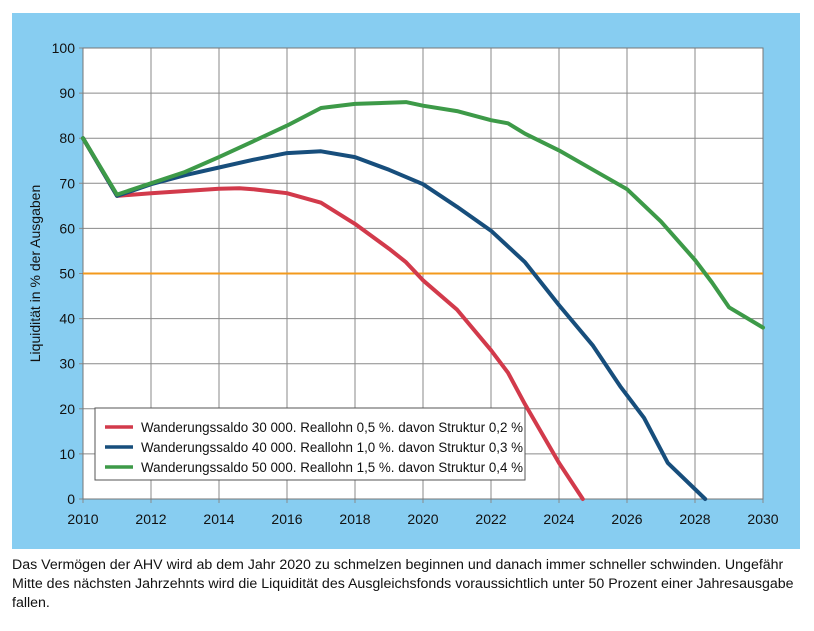 This screenshot has height=631, width=814. What do you see at coordinates (694, 519) in the screenshot?
I see `x-tick-label: 2028` at bounding box center [694, 519].